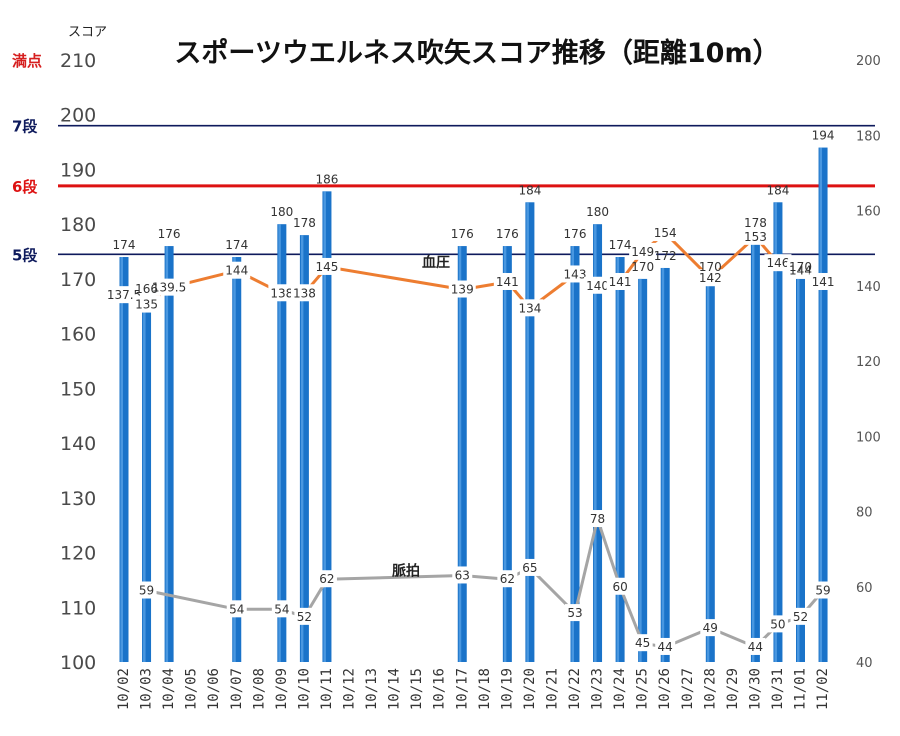  What do you see at coordinates (476, 53) in the screenshot?
I see `chart-title: スポーツウエルネス吹矢スコア推移（距離10m）` at bounding box center [476, 53].